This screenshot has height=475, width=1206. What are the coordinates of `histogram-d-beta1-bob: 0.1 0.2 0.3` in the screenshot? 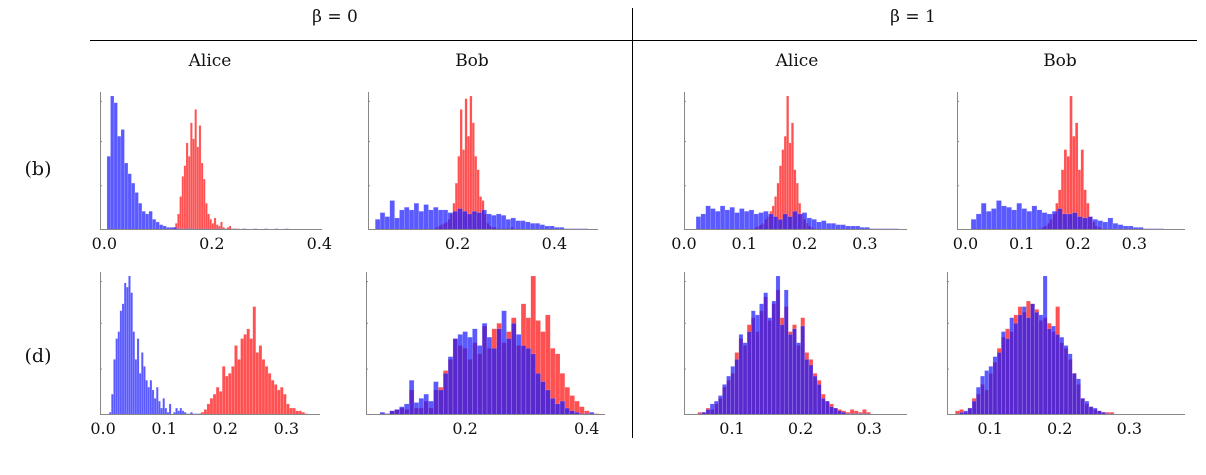 It's located at (1066, 355).